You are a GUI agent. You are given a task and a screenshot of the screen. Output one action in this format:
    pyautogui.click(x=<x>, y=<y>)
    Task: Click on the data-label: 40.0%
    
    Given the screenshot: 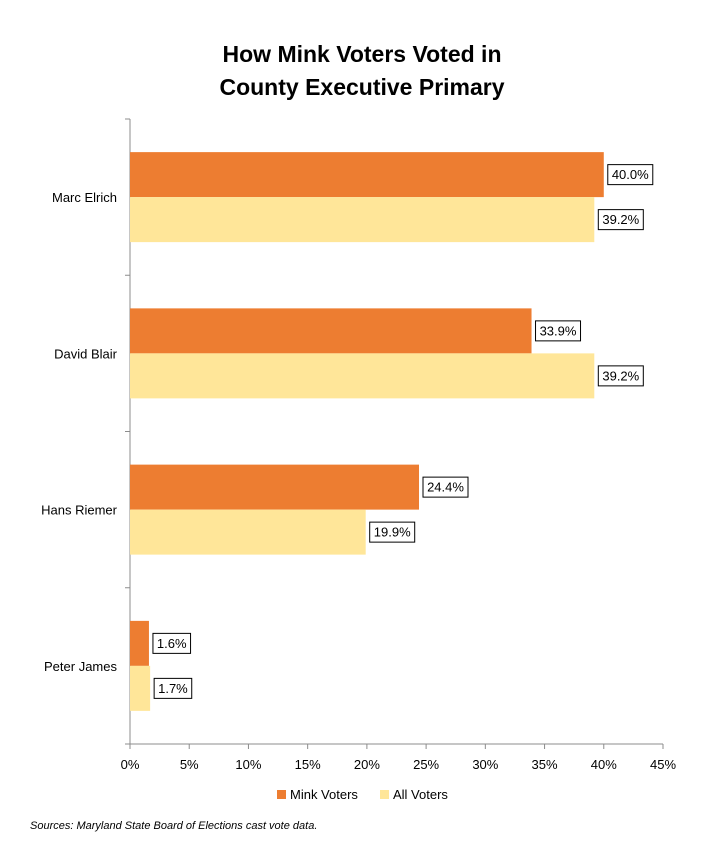 What is the action you would take?
    pyautogui.click(x=630, y=174)
    